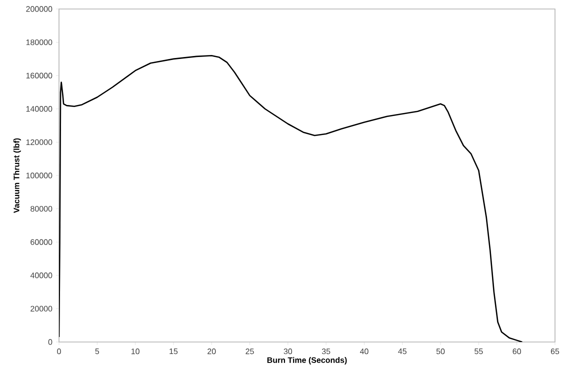  Describe the element at coordinates (41, 309) in the screenshot. I see `y-tick-label: 20000` at that location.